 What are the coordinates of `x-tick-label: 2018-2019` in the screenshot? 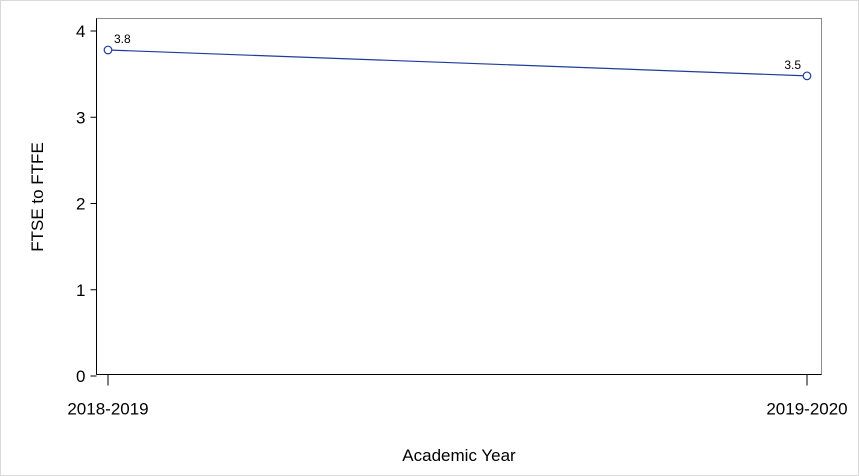 It's located at (107, 409).